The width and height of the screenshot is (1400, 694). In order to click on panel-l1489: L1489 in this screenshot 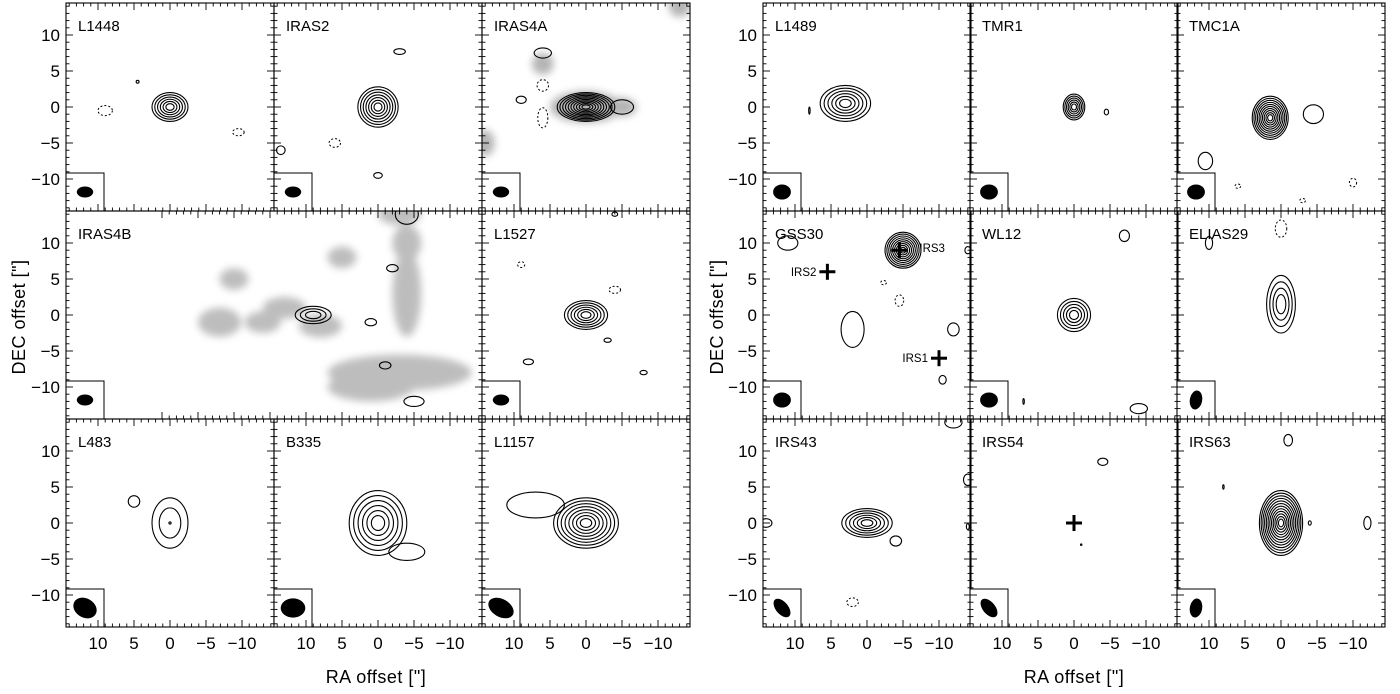, I will do `click(867, 107)`.